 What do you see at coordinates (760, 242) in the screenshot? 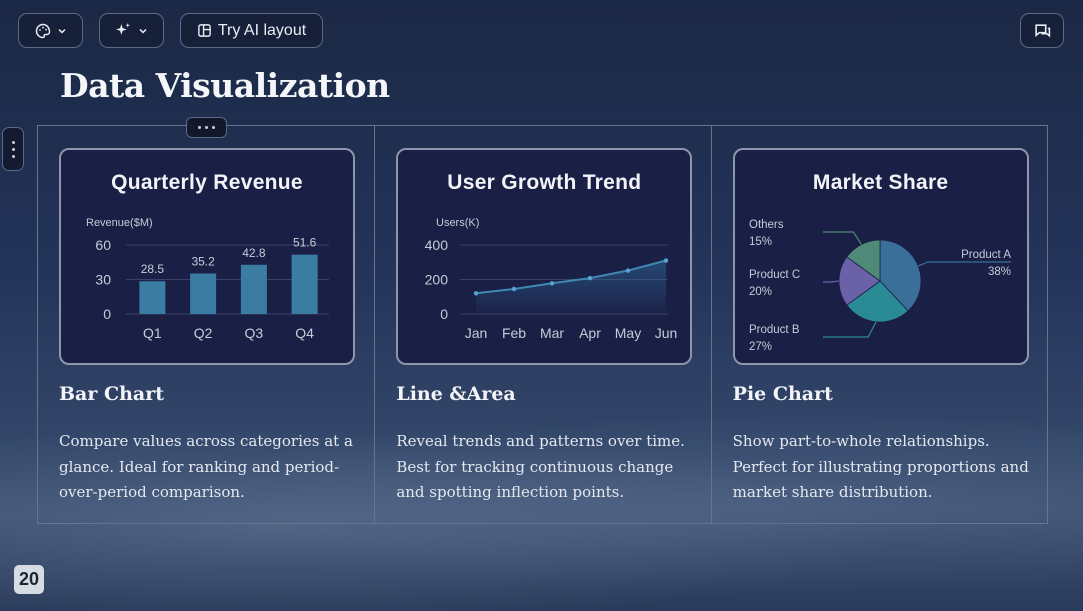
I see `slice-percent: 15%` at bounding box center [760, 242].